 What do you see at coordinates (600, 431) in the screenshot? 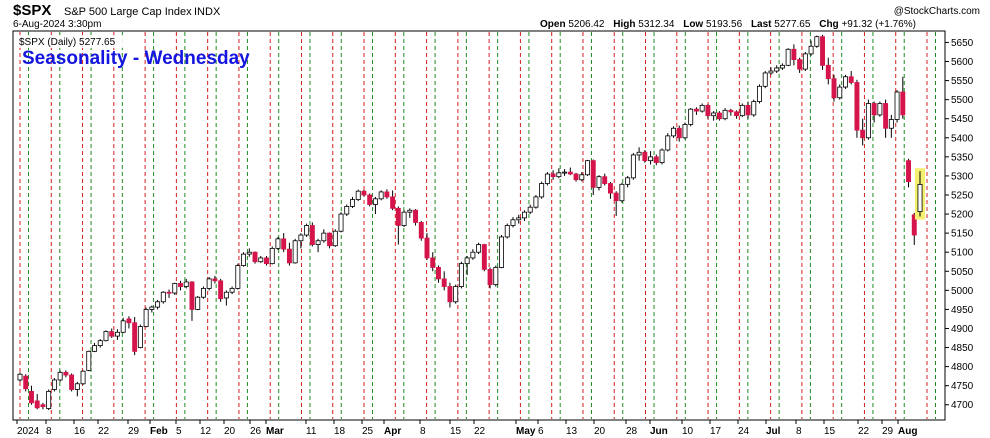
I see `x-tick-label: 20` at bounding box center [600, 431].